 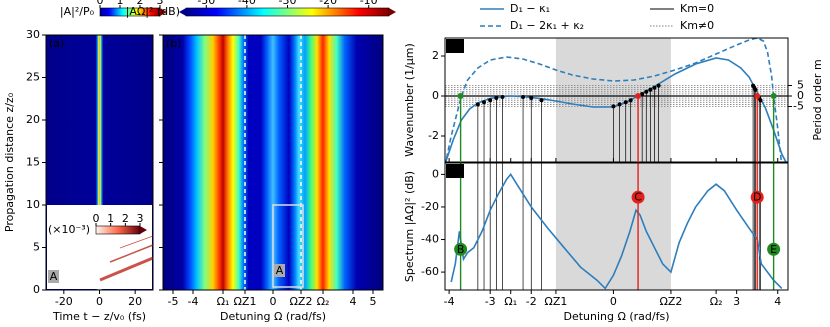 What do you see at coordinates (173, 301) in the screenshot?
I see `x-tick-label: -5` at bounding box center [173, 301].